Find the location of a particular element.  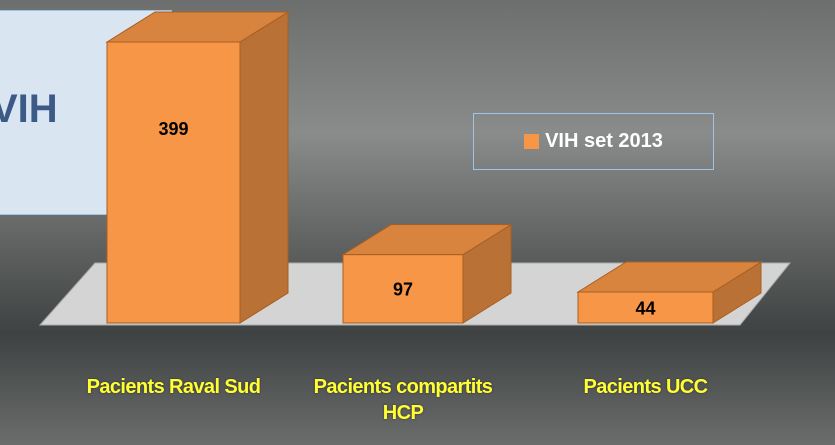

category-label: Pacients compartits HCP is located at coordinates (403, 400).